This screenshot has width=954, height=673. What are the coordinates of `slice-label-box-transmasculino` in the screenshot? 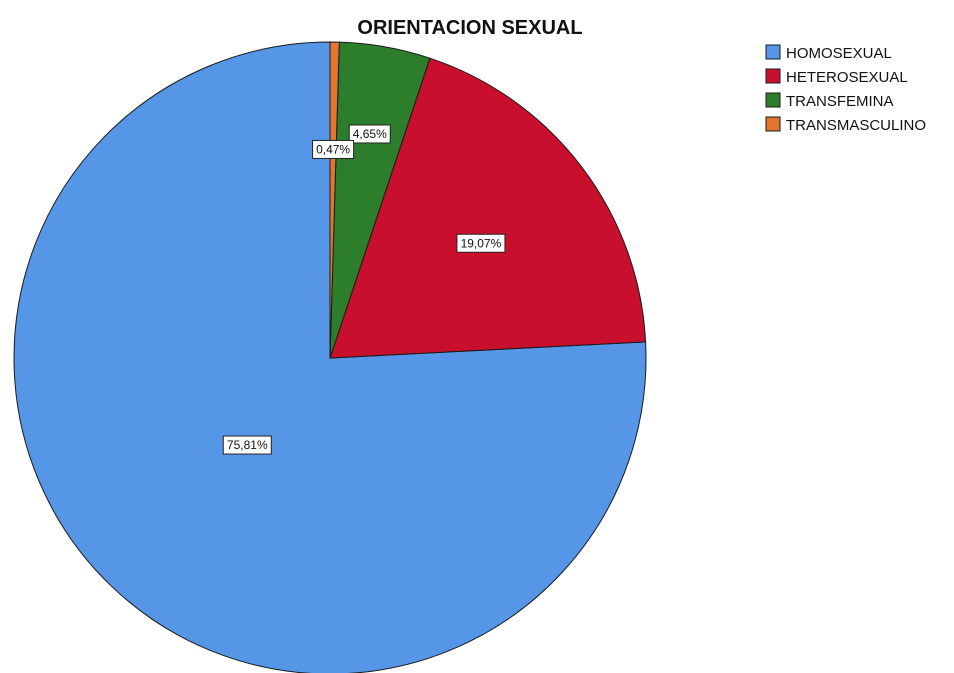 It's located at (333, 149).